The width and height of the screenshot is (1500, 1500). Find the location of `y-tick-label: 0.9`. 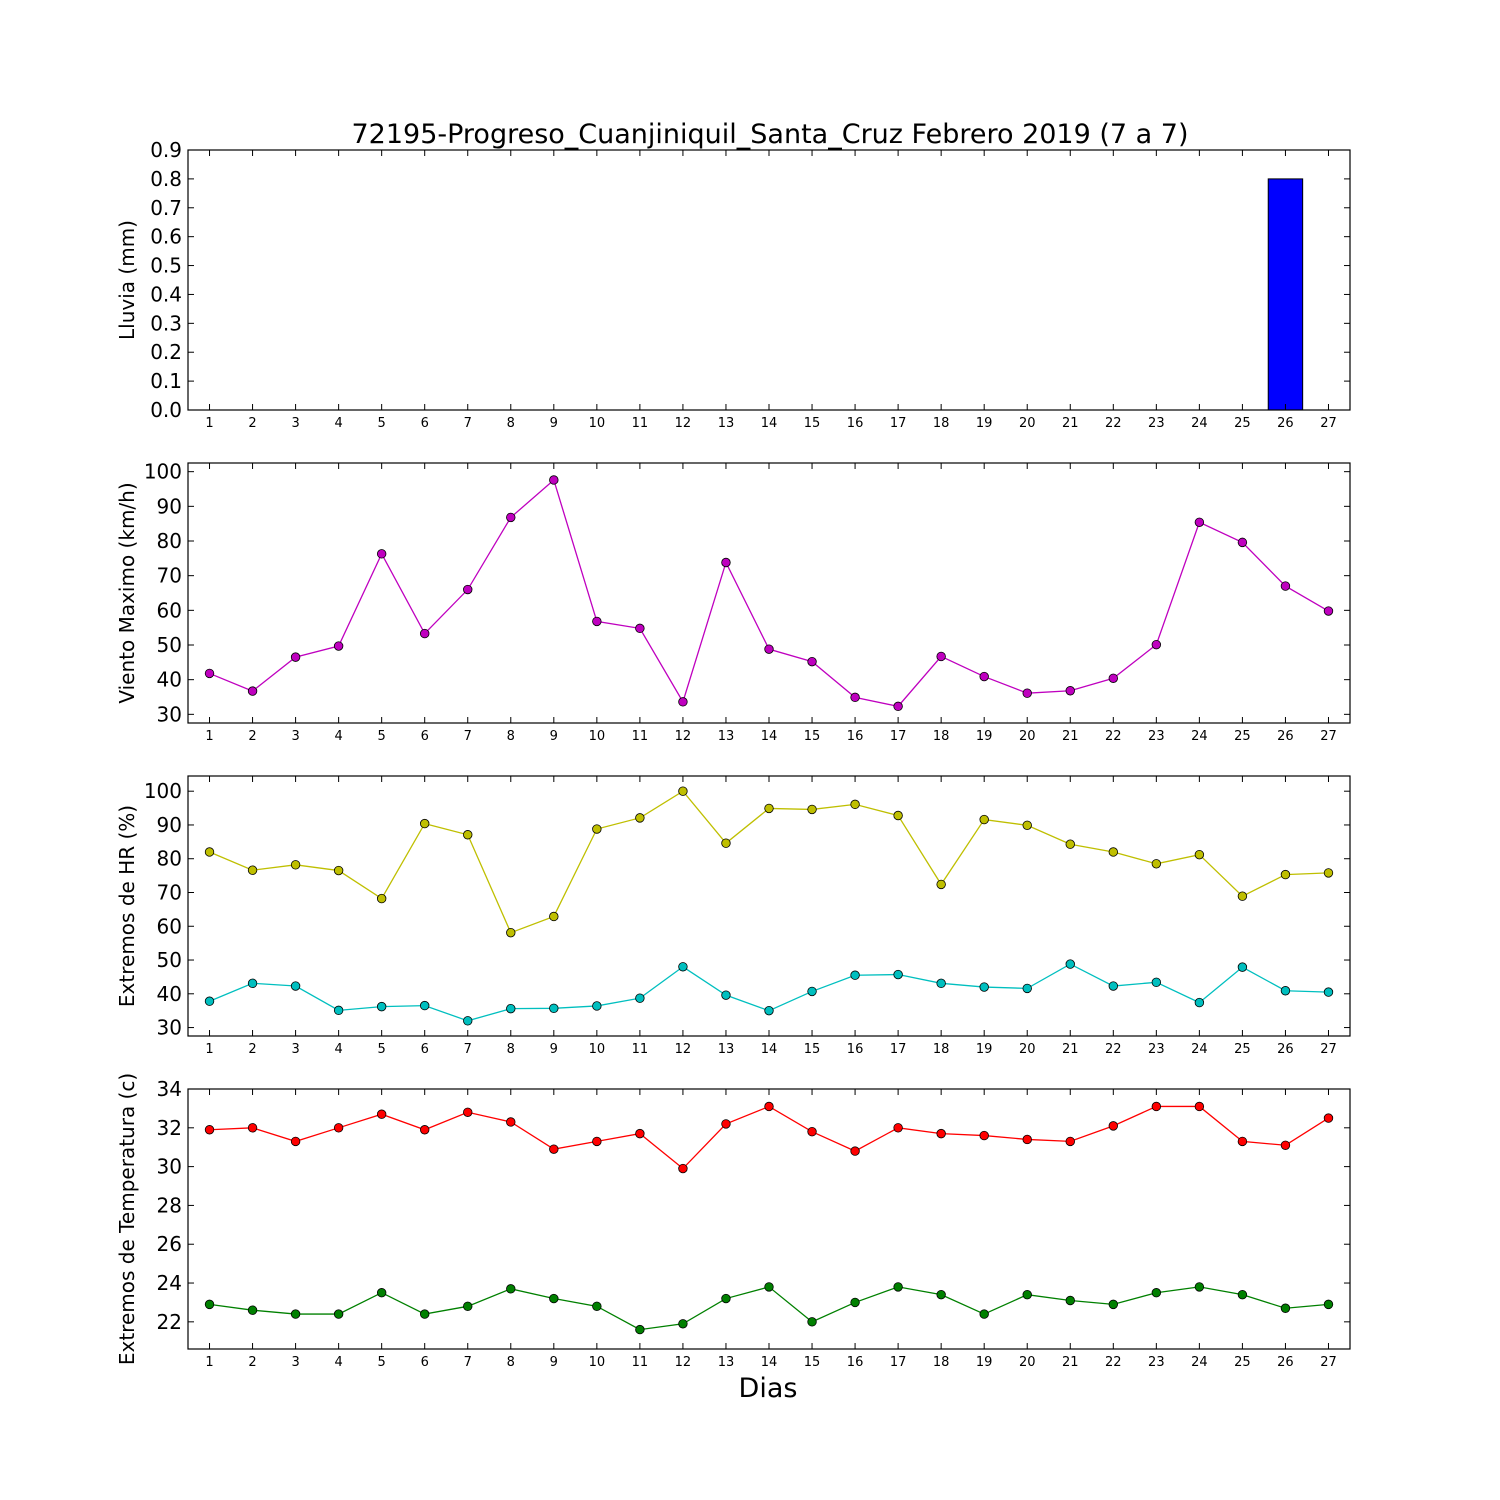

y-tick-label: 0.9 is located at coordinates (166, 150).